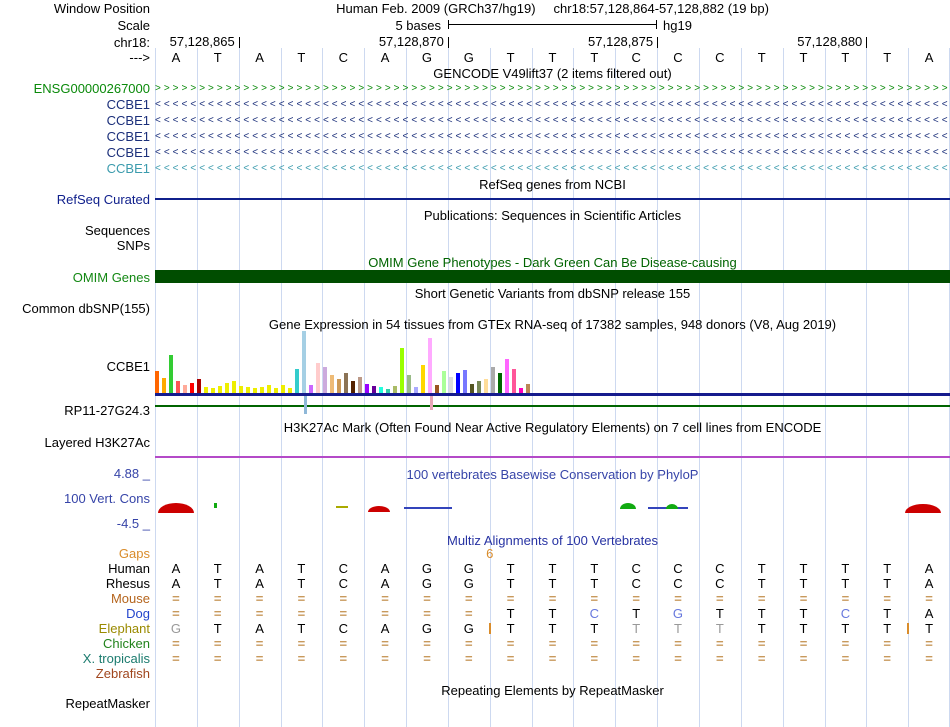  What do you see at coordinates (431, 403) in the screenshot?
I see `rp11-mark` at bounding box center [431, 403].